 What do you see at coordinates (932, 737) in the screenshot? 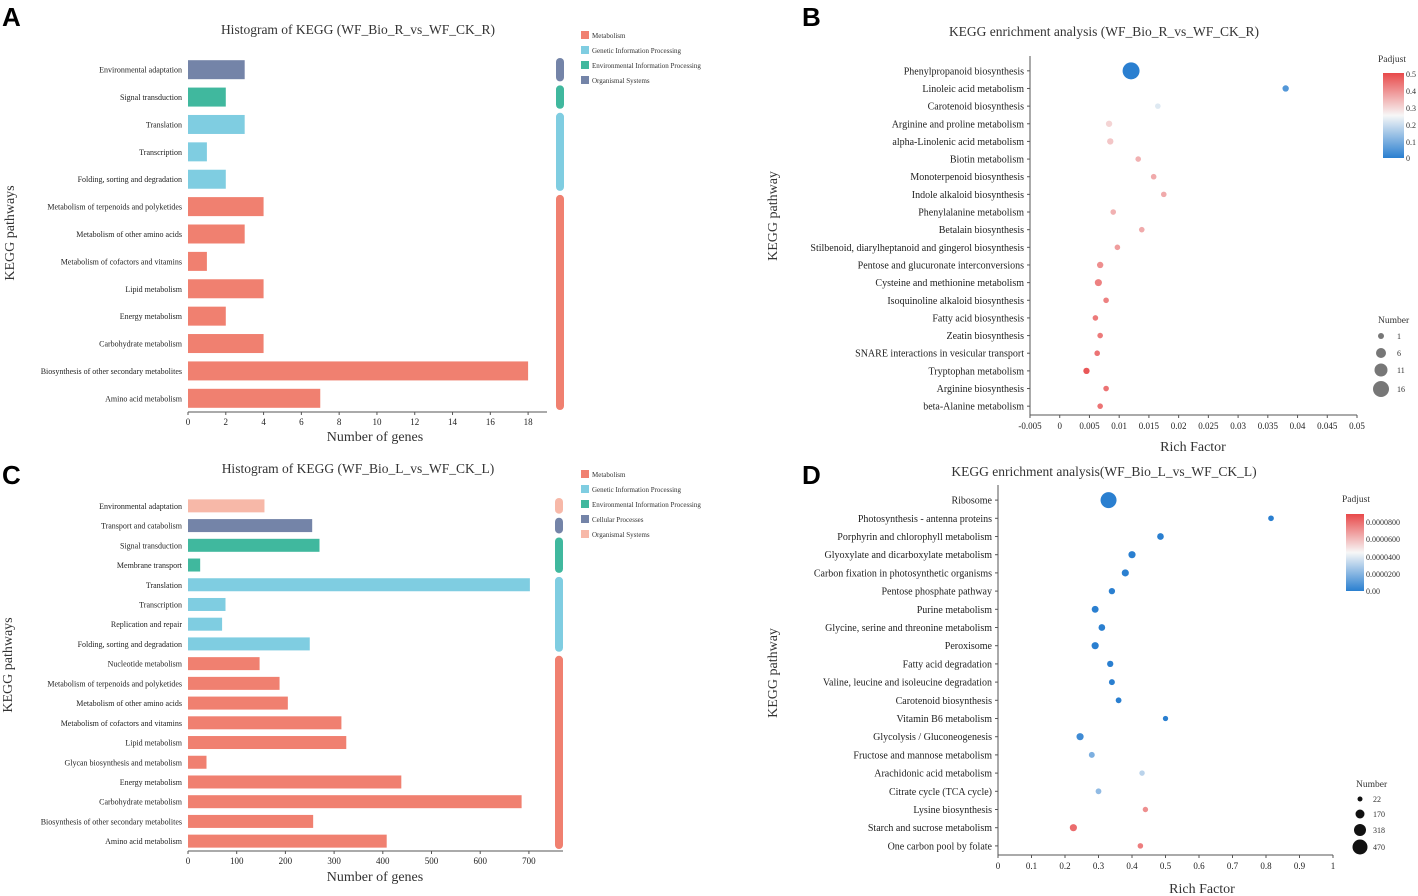
I see `chart-d-pathway-label: Glycolysis / Gluconeogenesis` at bounding box center [932, 737].